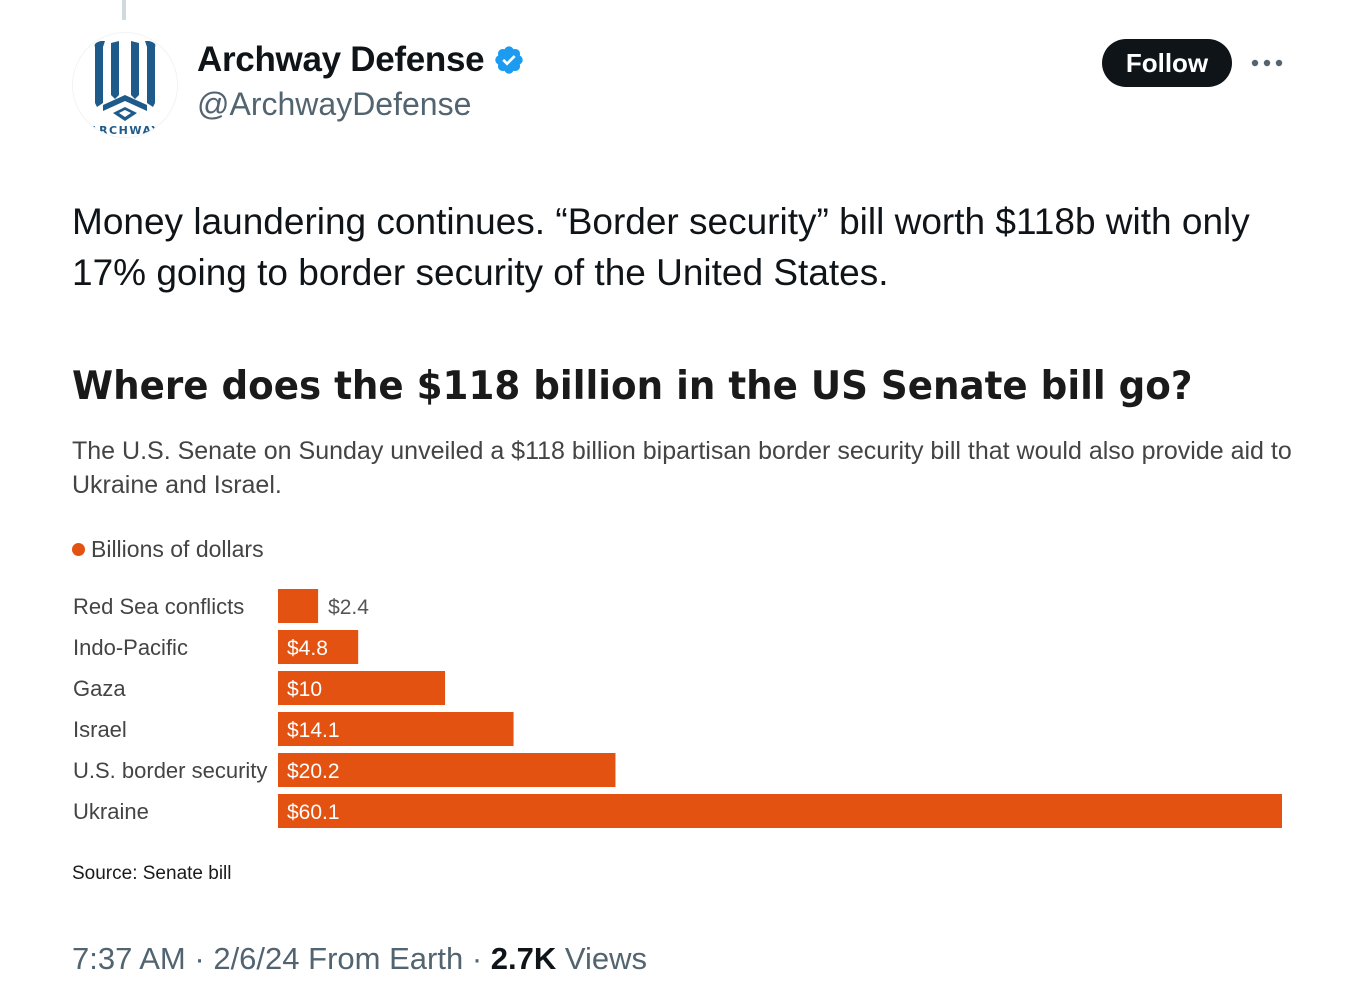 The width and height of the screenshot is (1351, 1005). I want to click on more-options-icon, so click(1267, 63).